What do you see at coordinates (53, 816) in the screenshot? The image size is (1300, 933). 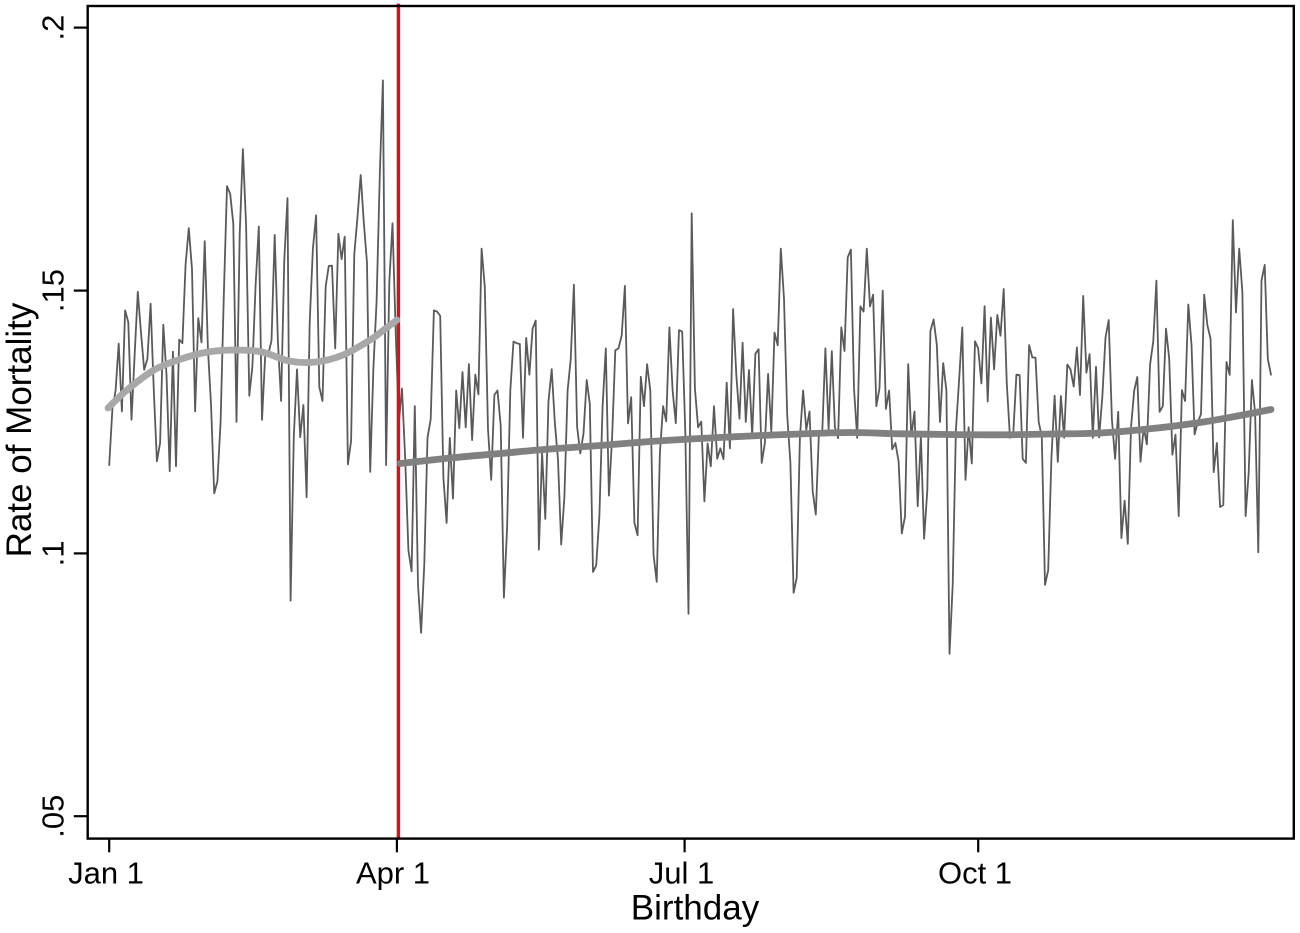 I see `svg-text: .05` at bounding box center [53, 816].